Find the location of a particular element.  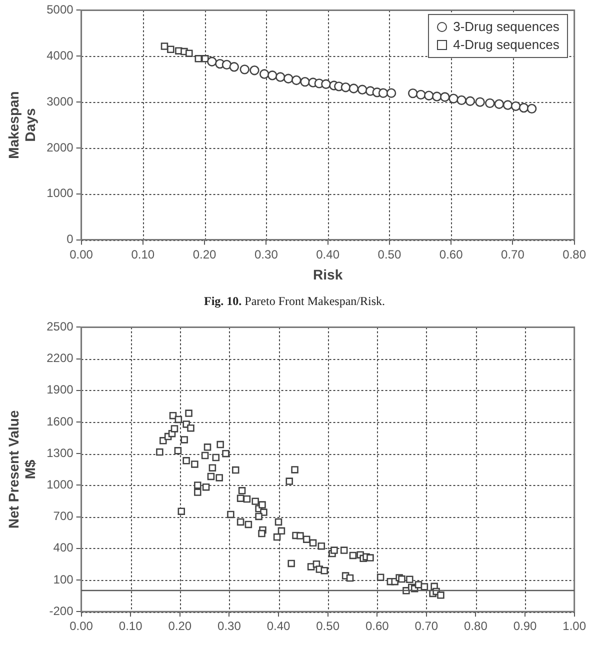

y-tick-label: 2200 is located at coordinates (60, 358).